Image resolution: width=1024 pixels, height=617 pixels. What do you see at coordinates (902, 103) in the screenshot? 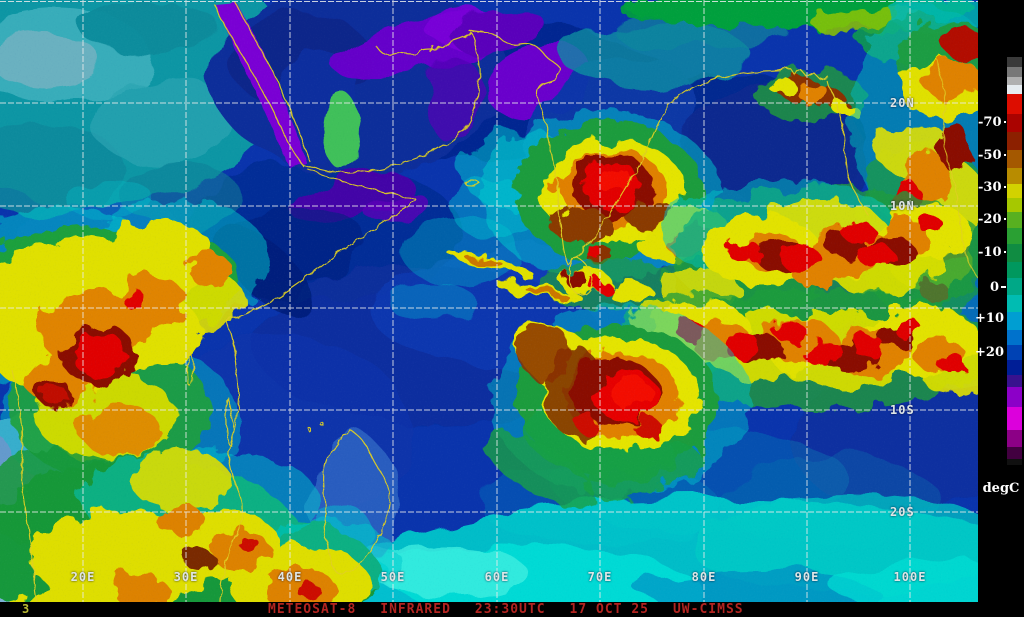
I see `grid-label-20n: 20N` at bounding box center [902, 103].